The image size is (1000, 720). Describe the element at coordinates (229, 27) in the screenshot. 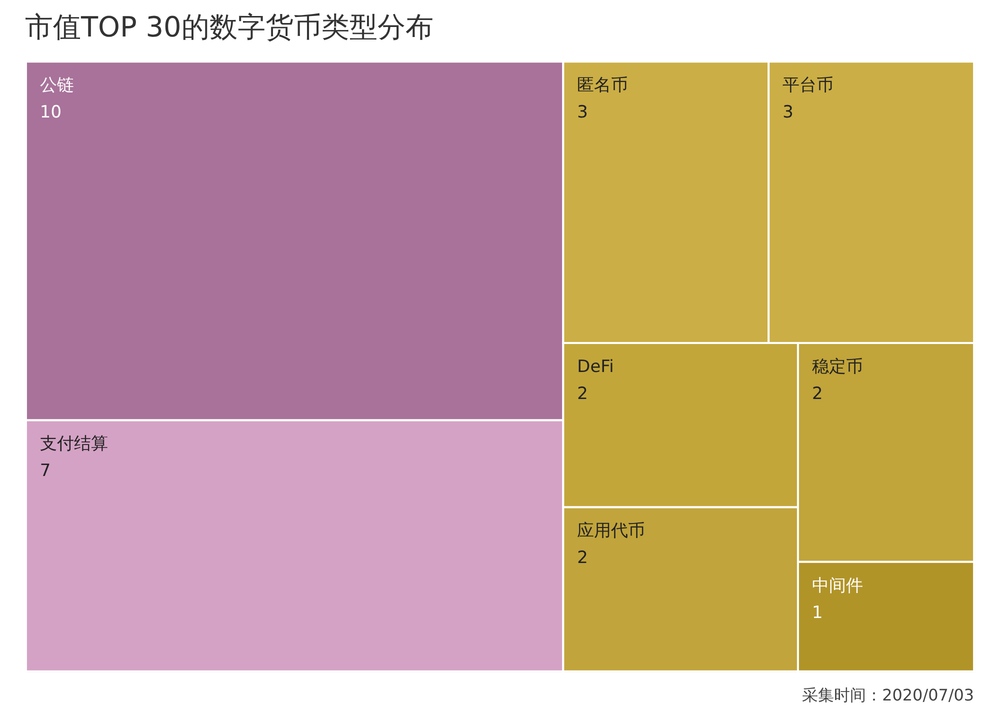

I see `text: 市值TOP 30的数字货币类型分布` at that location.